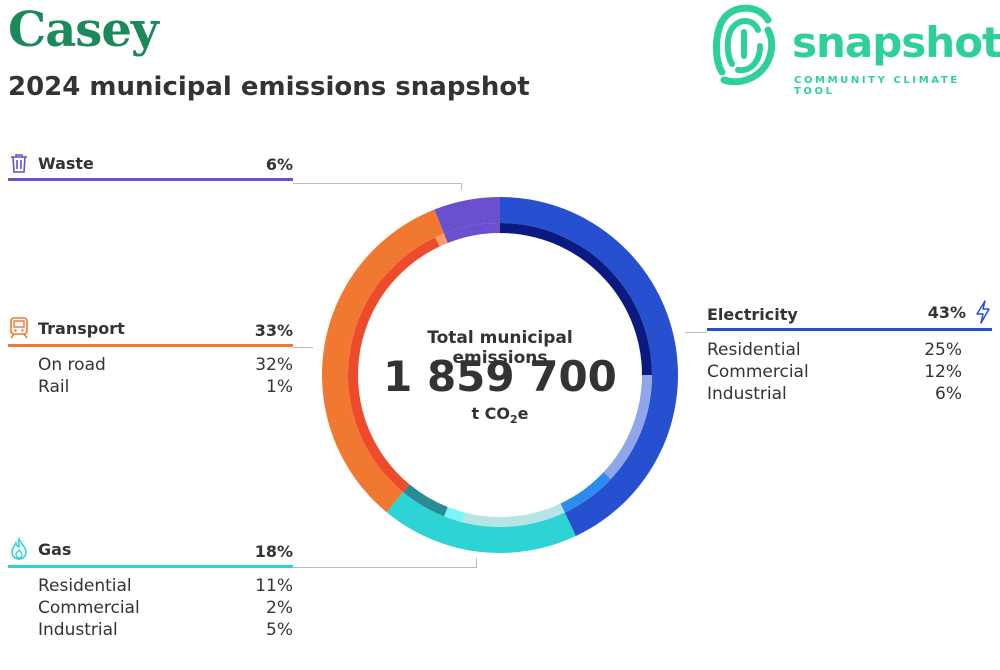 The image size is (1000, 670). I want to click on transport-section-header: Transport 33%, so click(150, 331).